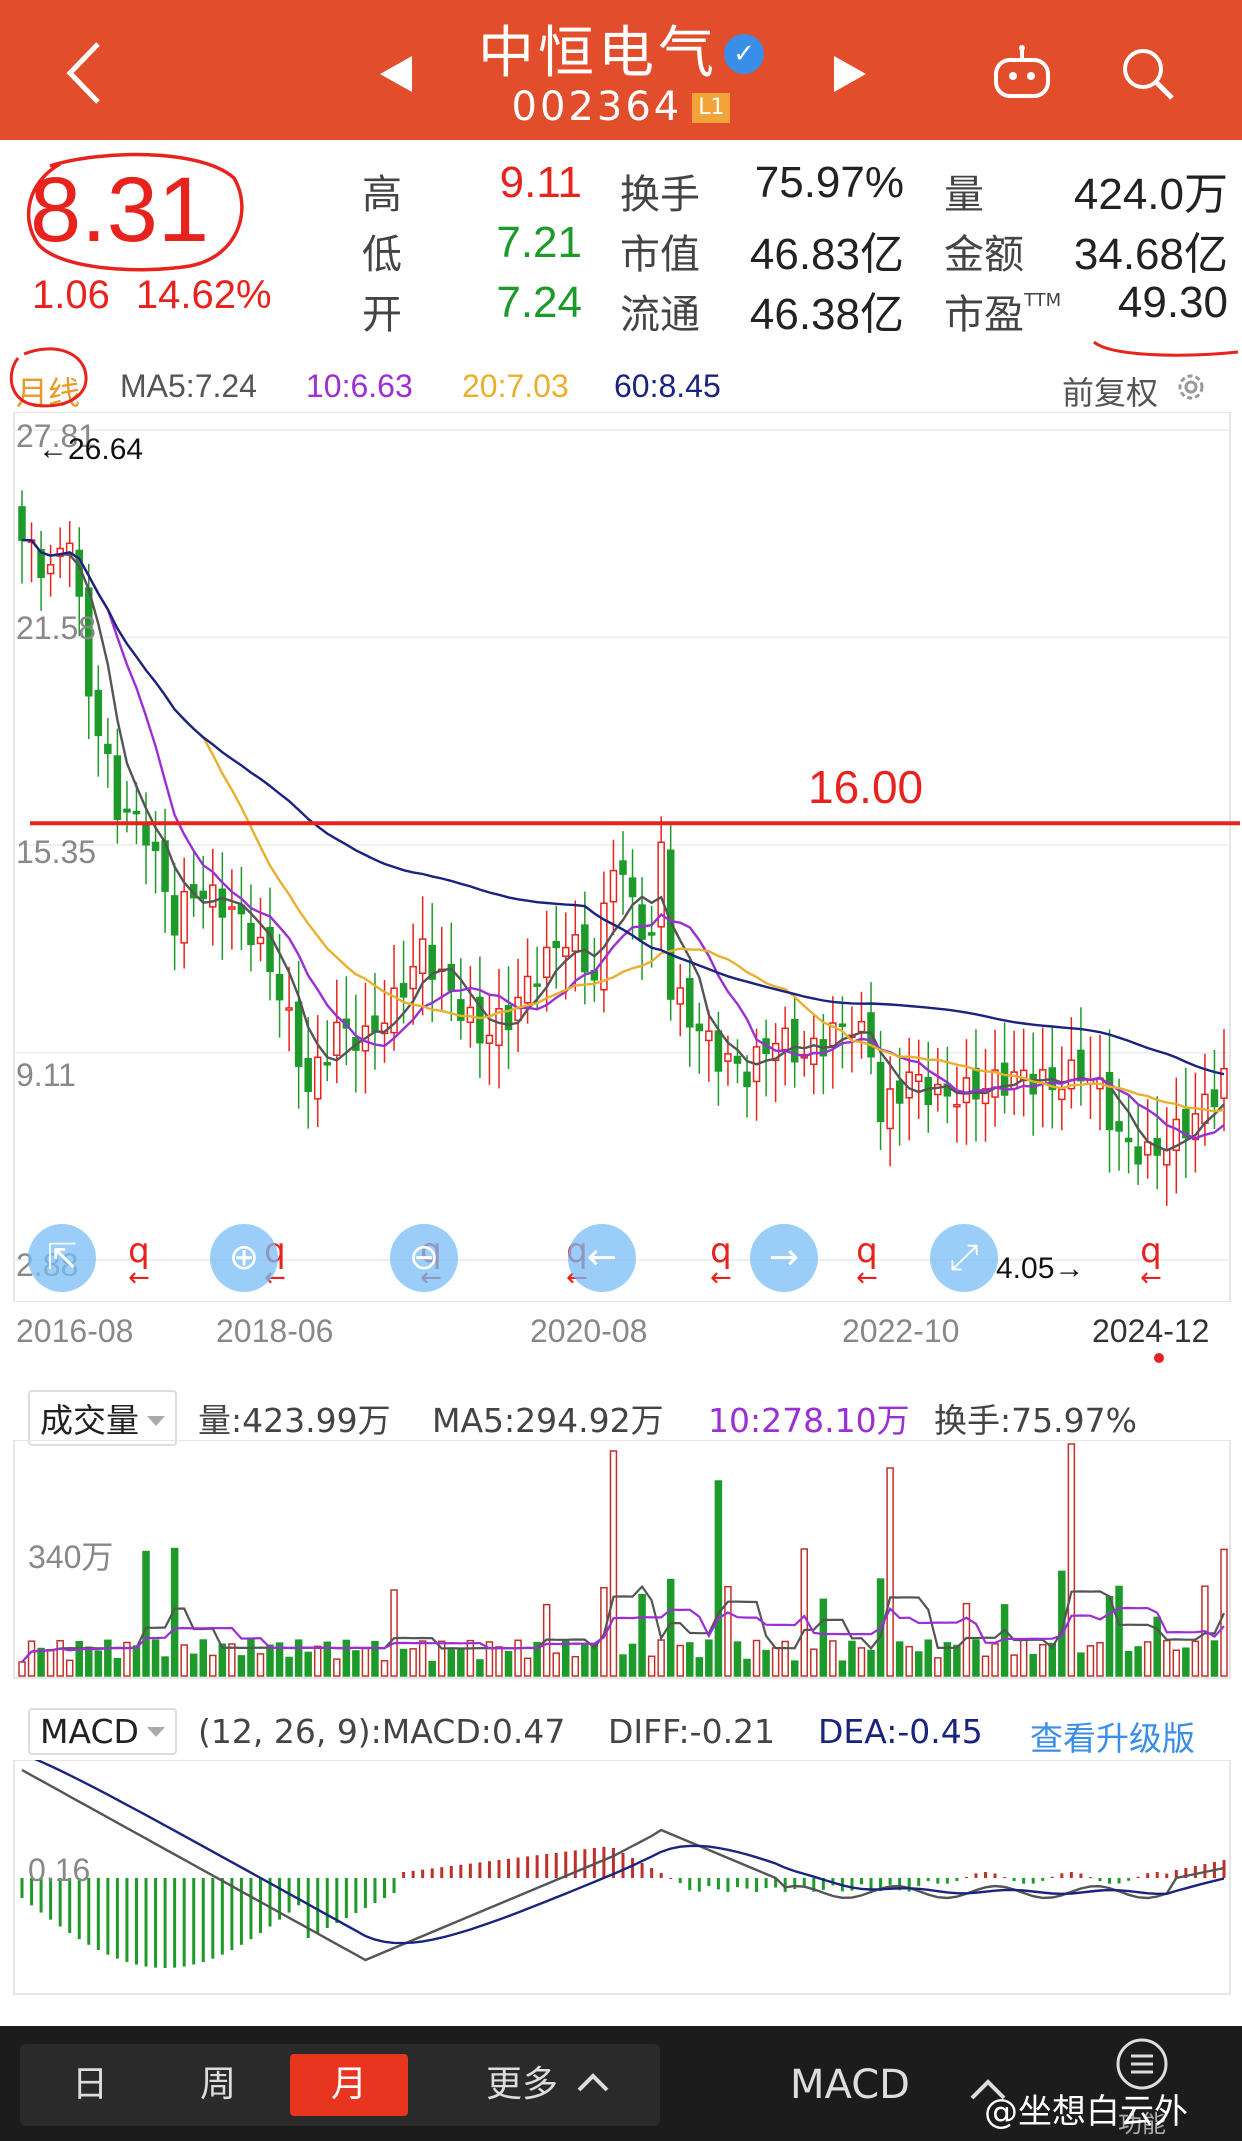  I want to click on robot-icon, so click(1022, 73).